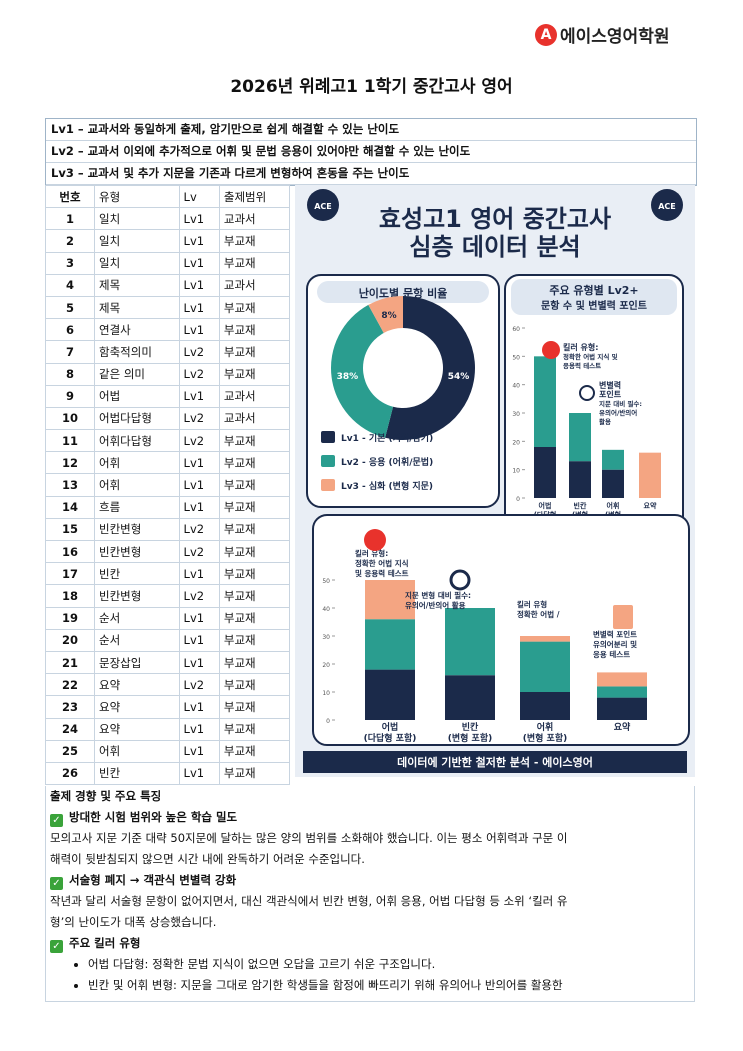 Image resolution: width=743 pixels, height=1051 pixels. What do you see at coordinates (389, 964) in the screenshot?
I see `bullet: 어법 다답형: 정확한 문법 지식이 없으면 오답을 고르기 쉬운 구조입니다.` at bounding box center [389, 964].